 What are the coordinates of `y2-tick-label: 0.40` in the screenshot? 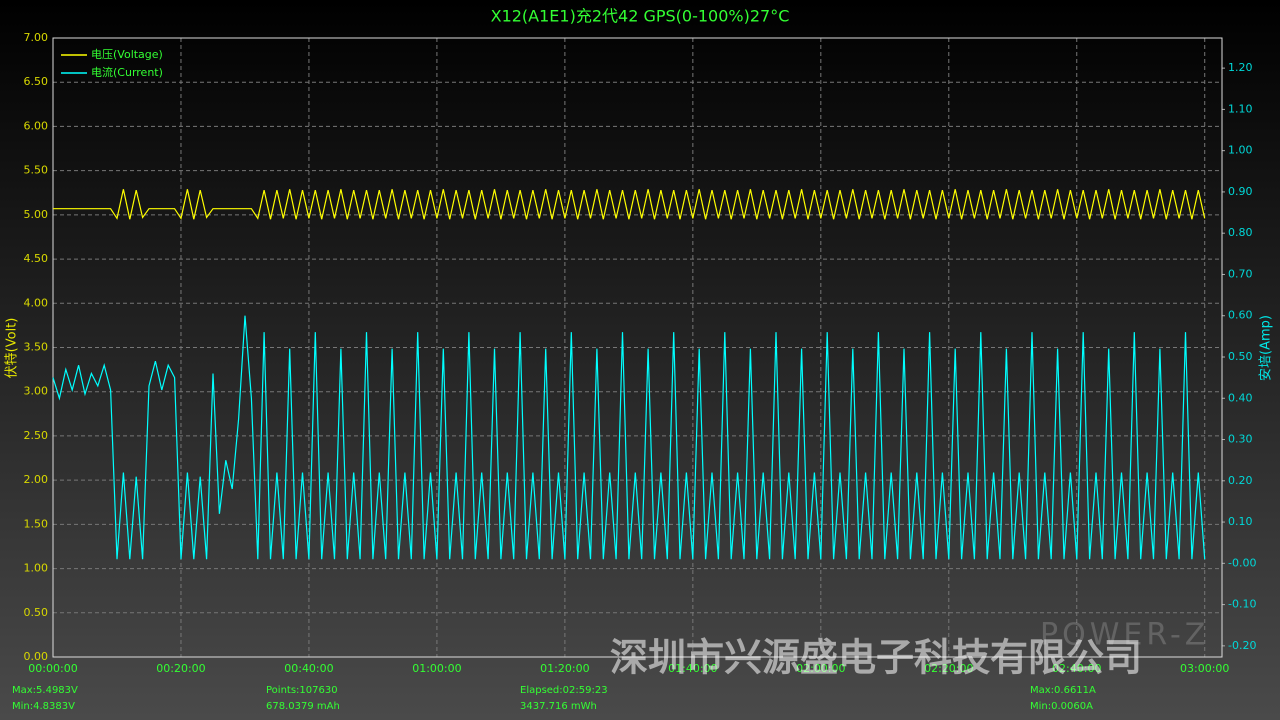 It's located at (1240, 397).